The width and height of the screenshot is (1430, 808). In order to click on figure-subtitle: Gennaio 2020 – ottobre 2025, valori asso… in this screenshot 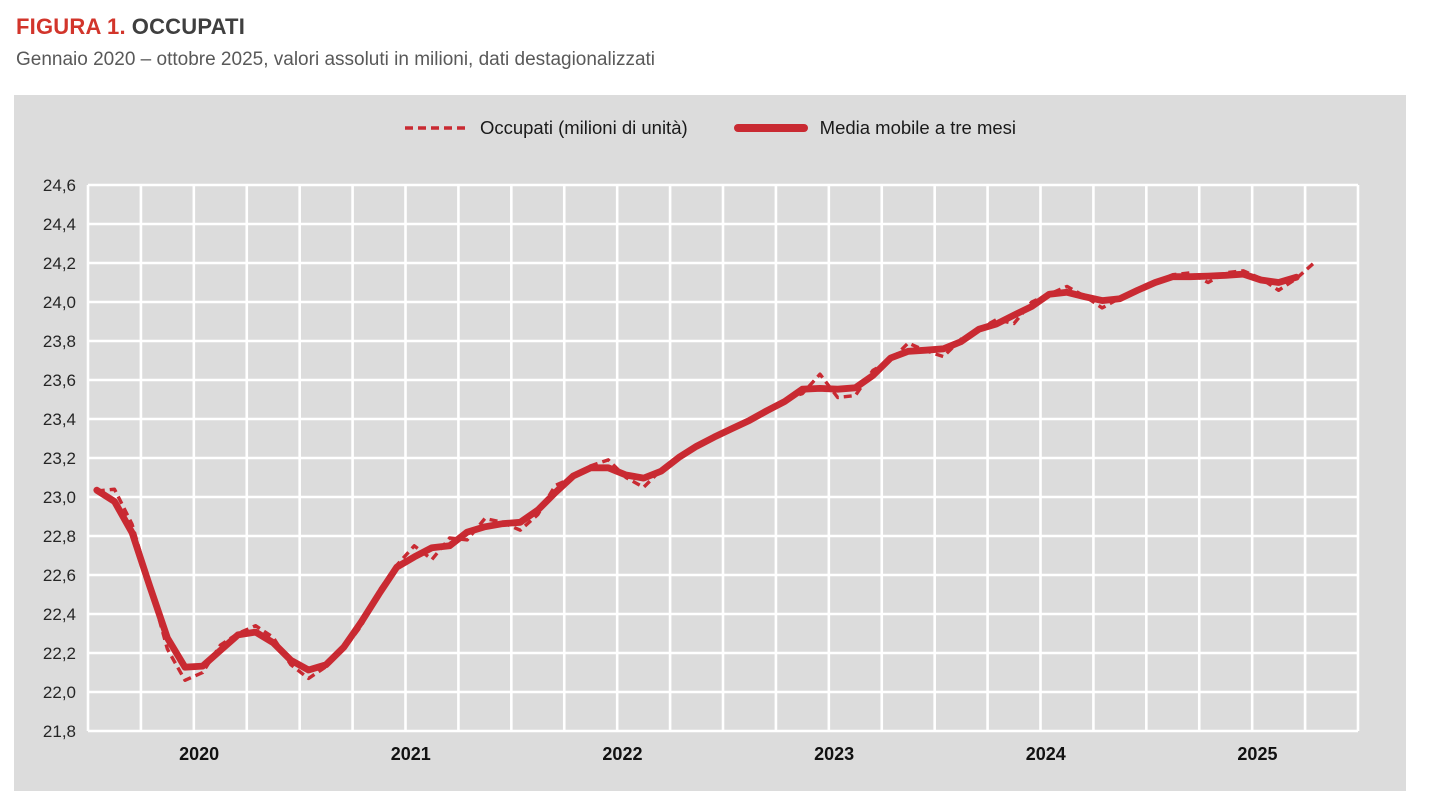, I will do `click(336, 59)`.